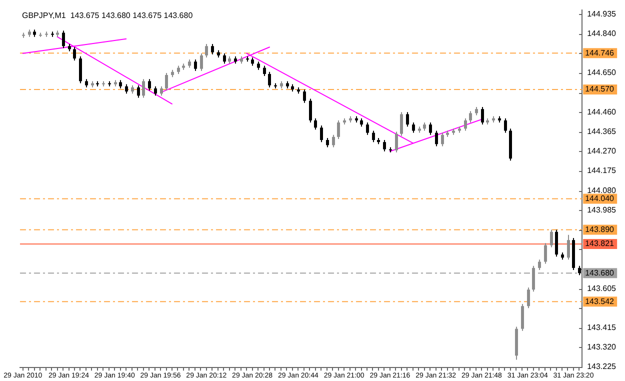 This screenshot has width=625, height=381. What do you see at coordinates (602, 73) in the screenshot?
I see `y-tick-label: 144.650` at bounding box center [602, 73].